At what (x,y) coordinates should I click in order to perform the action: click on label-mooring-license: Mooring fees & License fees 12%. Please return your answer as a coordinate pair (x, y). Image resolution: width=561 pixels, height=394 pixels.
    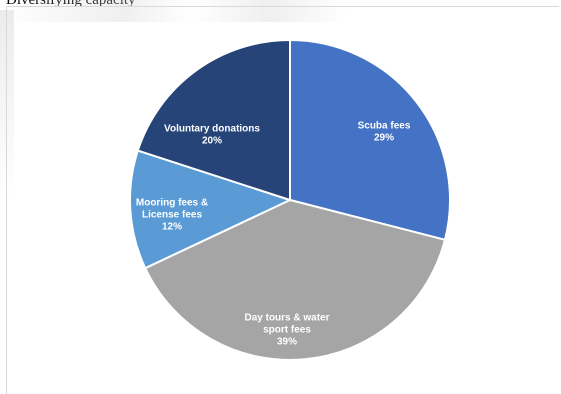
    Looking at the image, I should click on (172, 215).